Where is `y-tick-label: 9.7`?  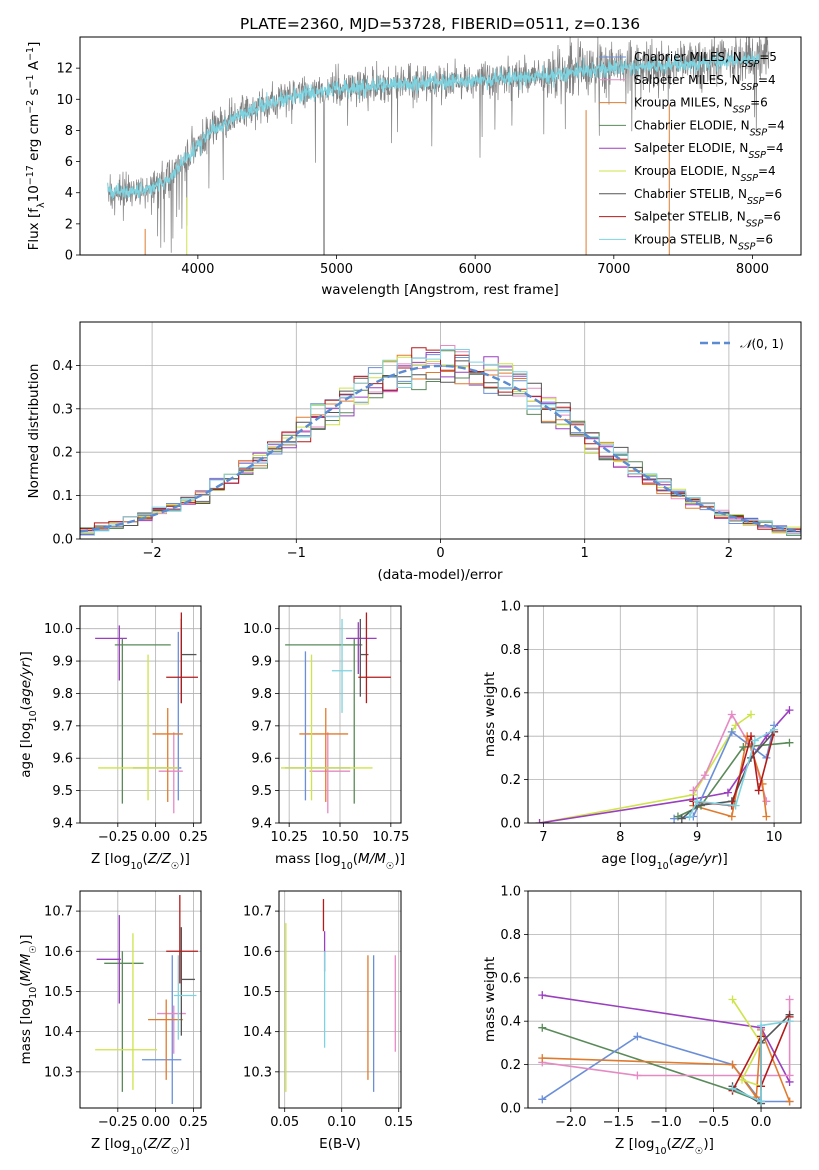 y-tick-label: 9.7 is located at coordinates (62, 726).